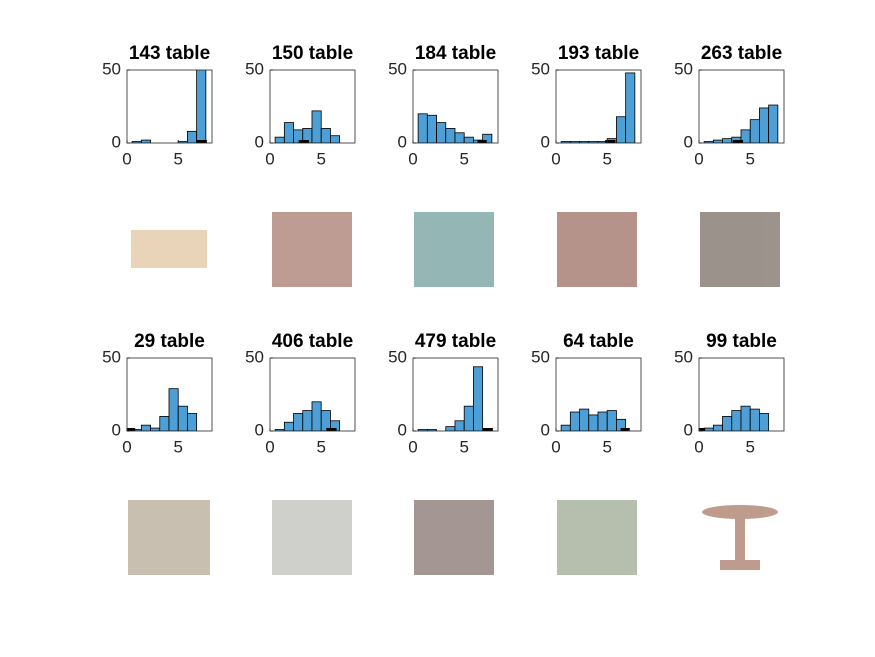 Image resolution: width=875 pixels, height=657 pixels. Describe the element at coordinates (455, 53) in the screenshot. I see `chart-title: 184 table` at that location.